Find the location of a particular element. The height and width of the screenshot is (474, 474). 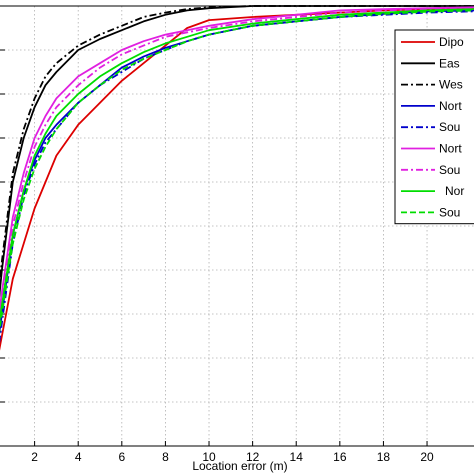

legend-label: Dipo is located at coordinates (451, 42).